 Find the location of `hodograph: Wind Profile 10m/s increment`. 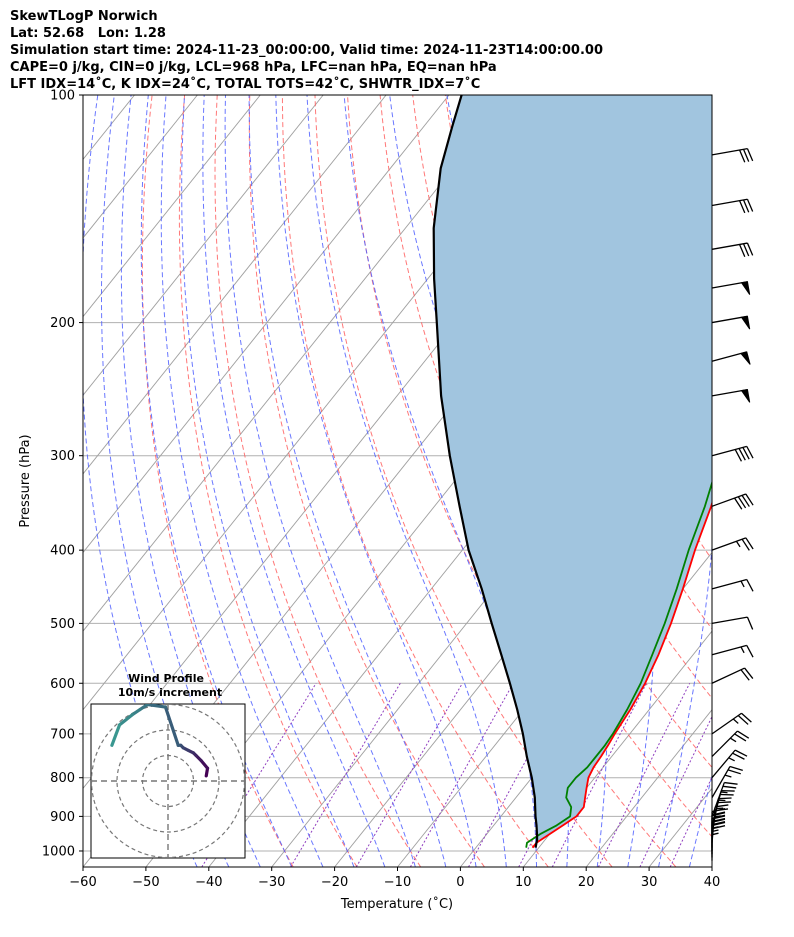

hodograph: Wind Profile 10m/s increment is located at coordinates (168, 765).